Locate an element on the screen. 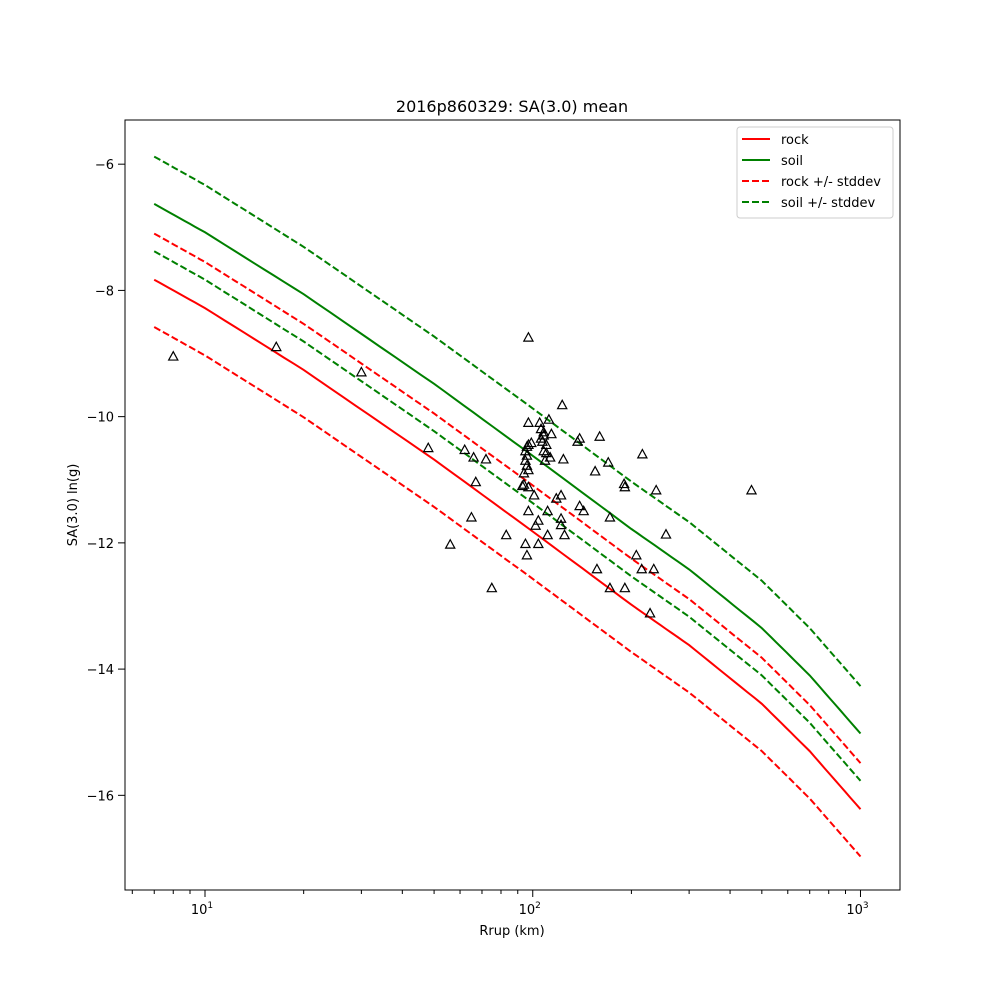 The width and height of the screenshot is (1000, 1000). x-axis-label: Rrup (km) is located at coordinates (511, 931).